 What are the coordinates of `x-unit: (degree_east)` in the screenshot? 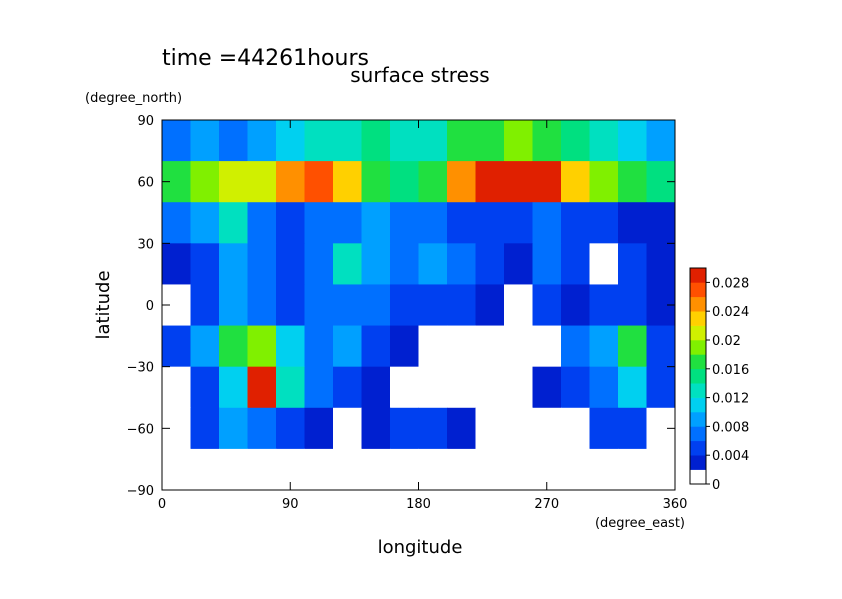 It's located at (640, 523).